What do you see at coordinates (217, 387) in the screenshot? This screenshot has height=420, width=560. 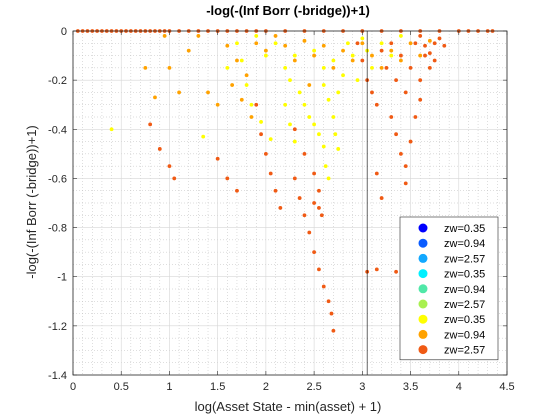 I see `x-tick-label: 1.5` at bounding box center [217, 387].